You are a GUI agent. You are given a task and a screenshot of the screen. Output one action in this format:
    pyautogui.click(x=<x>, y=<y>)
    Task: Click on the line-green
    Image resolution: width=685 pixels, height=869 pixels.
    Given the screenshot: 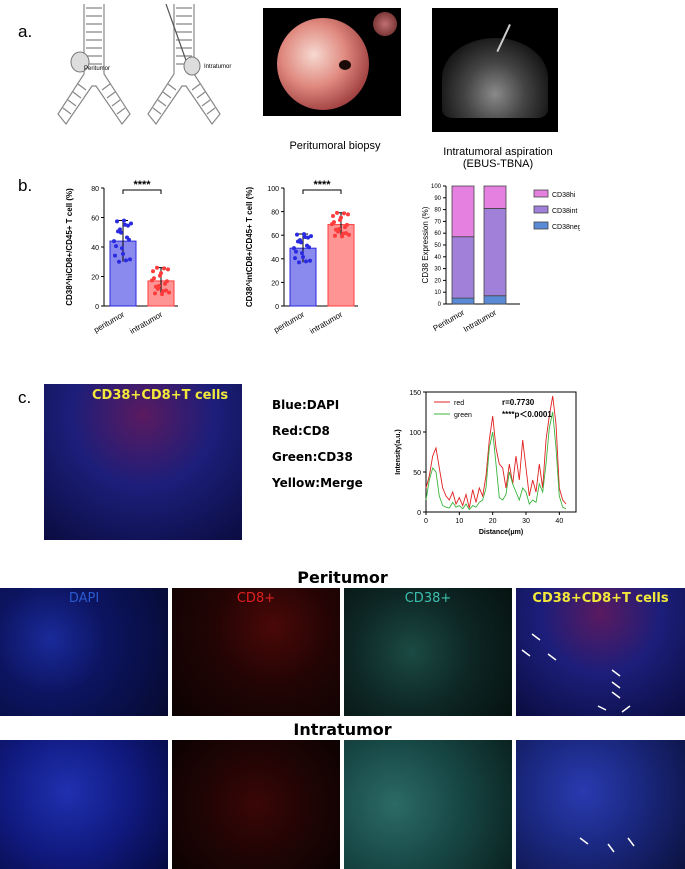 What is the action you would take?
    pyautogui.click(x=496, y=461)
    